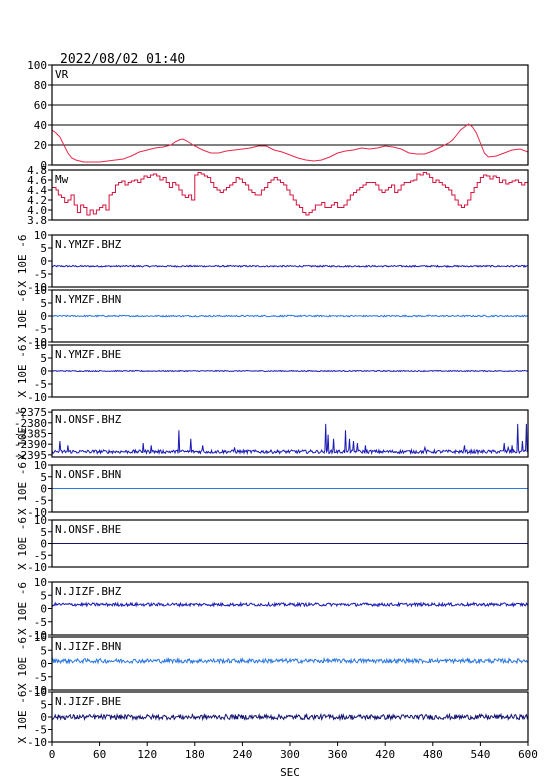  Describe the element at coordinates (290, 772) in the screenshot. I see `x-axis-label: SEC` at that location.